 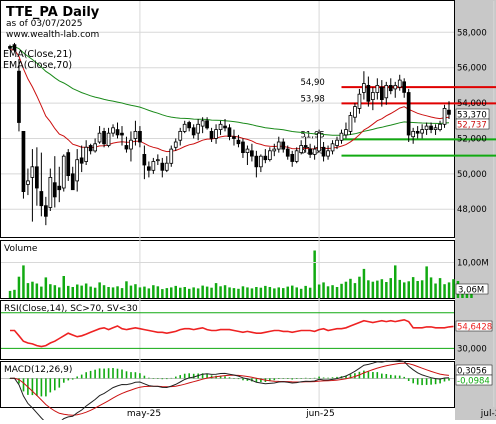 What do you see at coordinates (475, 210) in the screenshot?
I see `value-axis-strip` at bounding box center [475, 210].